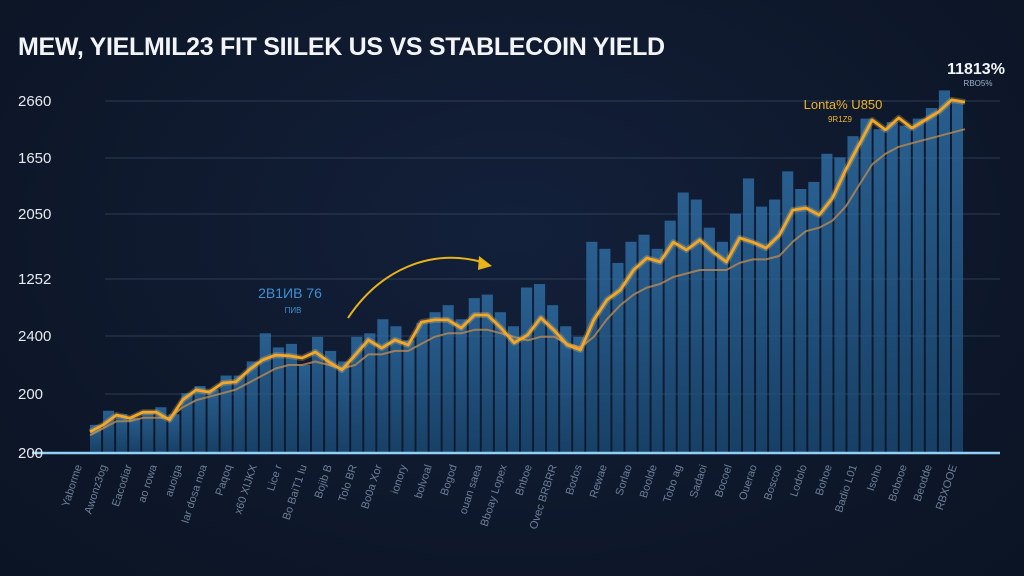  I want to click on x-tick-label: ionory, so click(399, 479).